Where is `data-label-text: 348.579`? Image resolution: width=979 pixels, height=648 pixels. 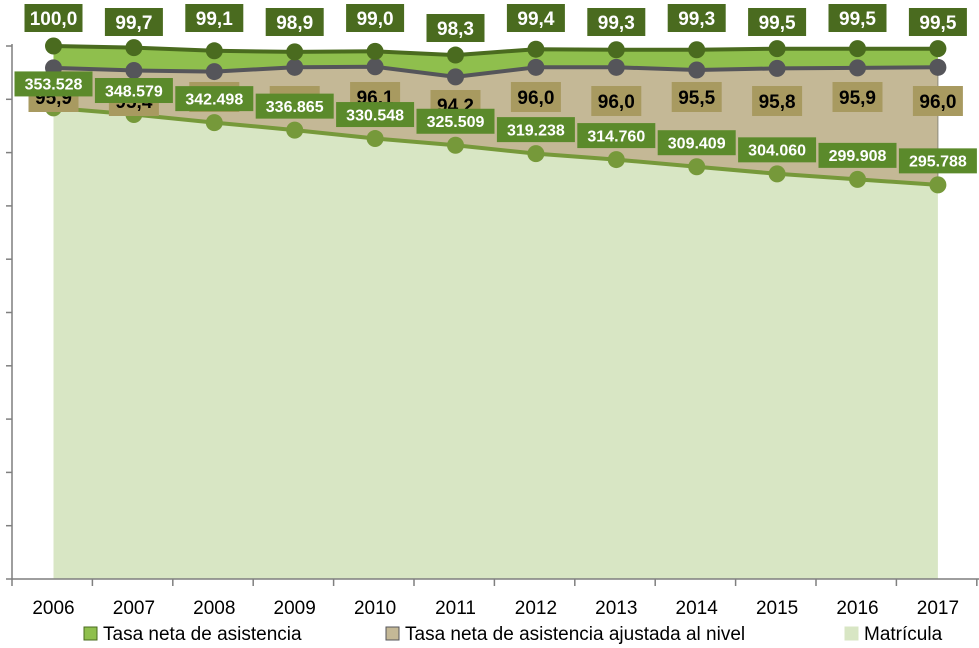 data-label-text: 348.579 is located at coordinates (134, 91).